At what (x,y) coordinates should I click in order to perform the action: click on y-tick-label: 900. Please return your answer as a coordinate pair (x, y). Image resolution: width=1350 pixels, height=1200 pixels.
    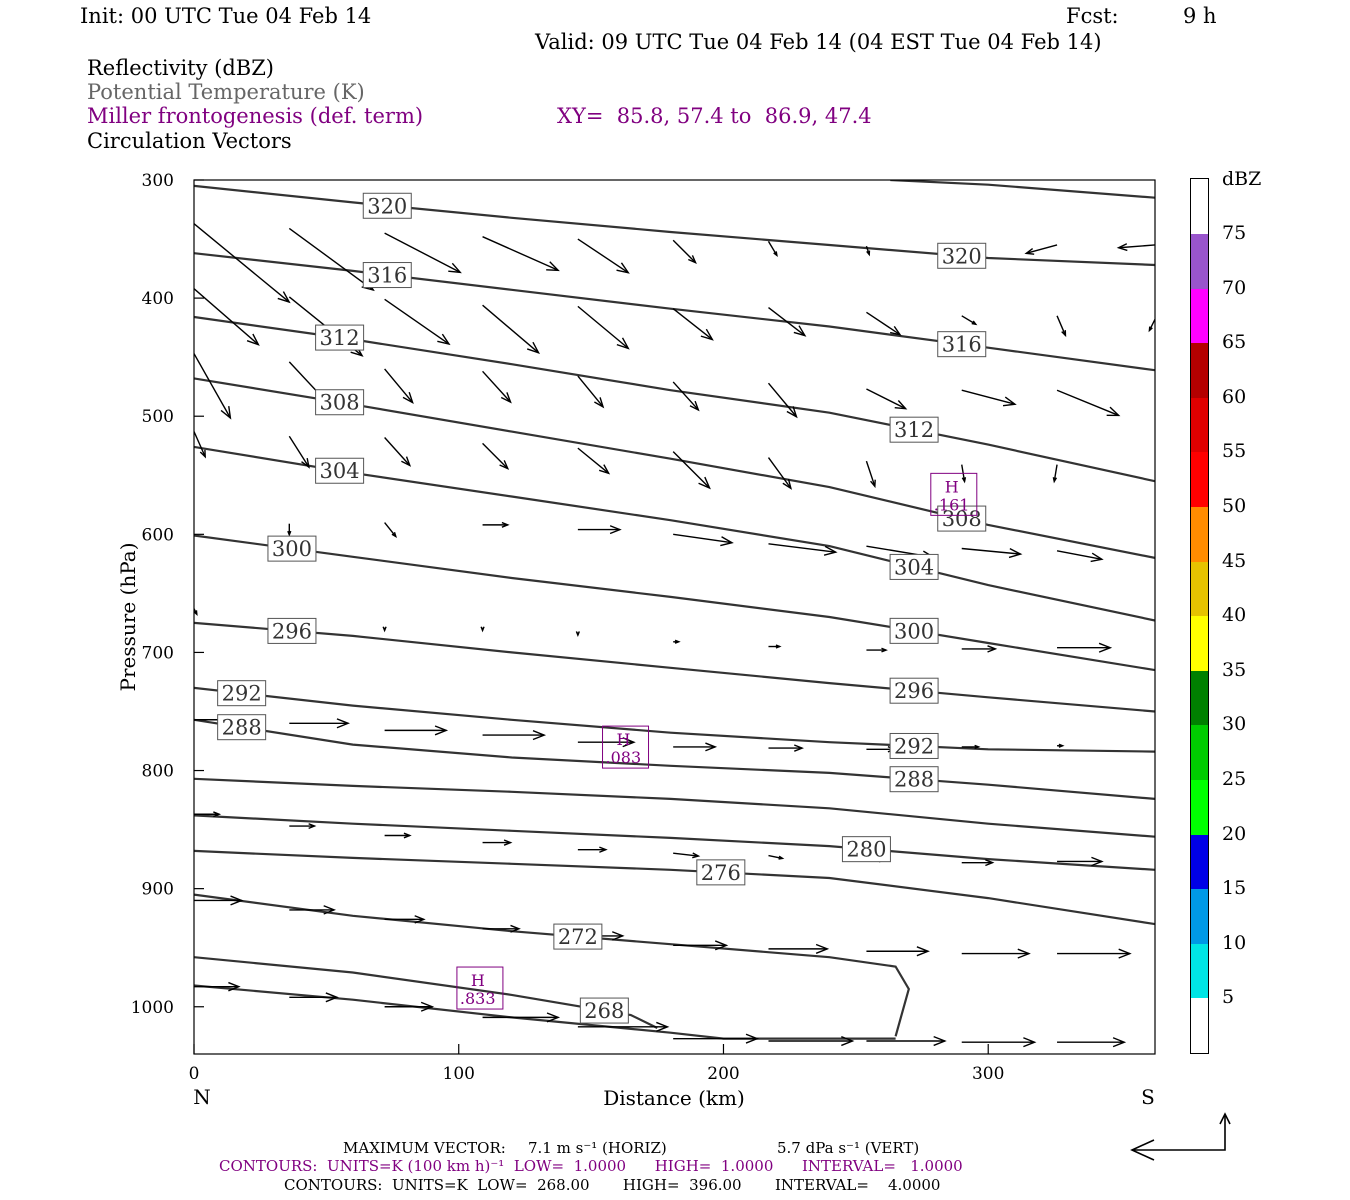
    Looking at the image, I should click on (158, 890).